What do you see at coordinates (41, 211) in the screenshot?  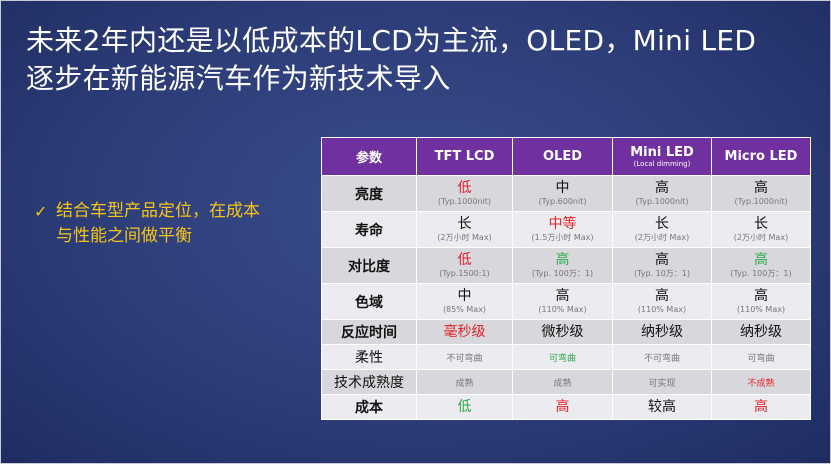 I see `check-icon: ✓` at bounding box center [41, 211].